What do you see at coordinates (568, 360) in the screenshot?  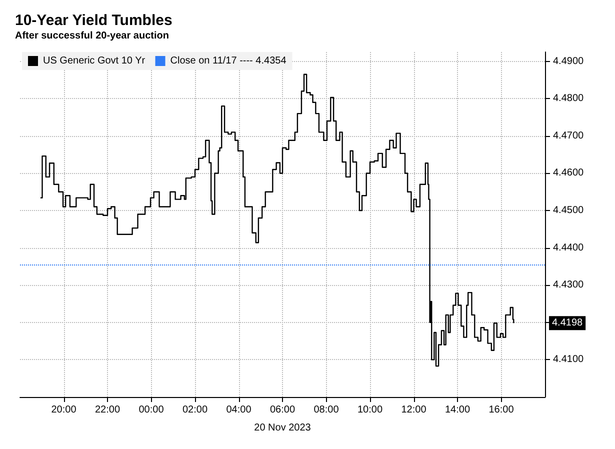 I see `y-tick-label: 4.4100` at bounding box center [568, 360].